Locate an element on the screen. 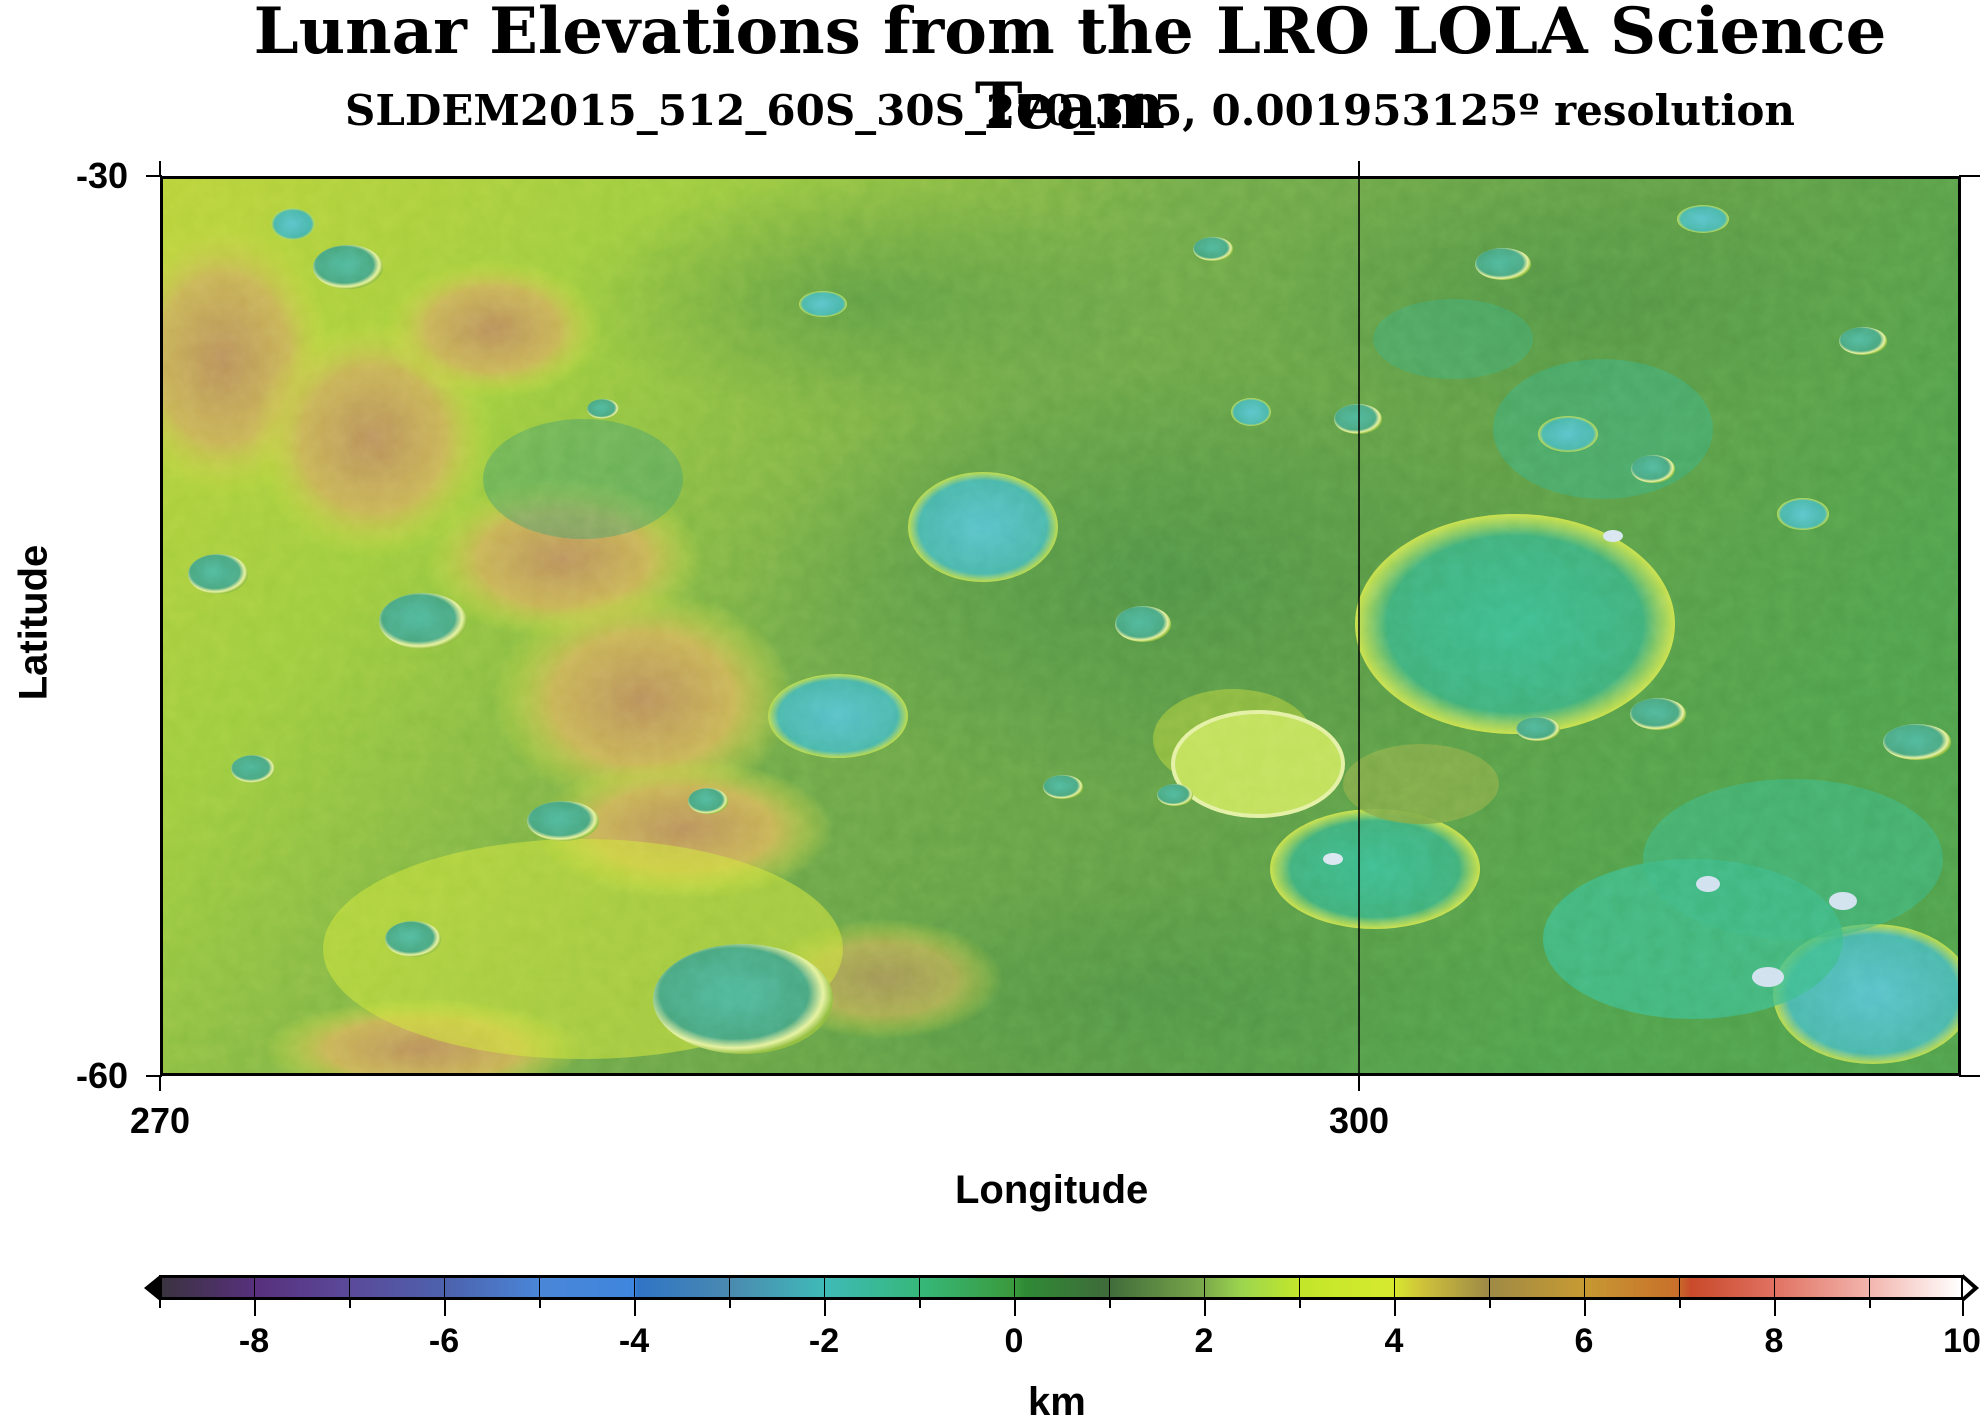 Image resolution: width=1980 pixels, height=1425 pixels. colorbar-low-extend-arrow is located at coordinates (152, 1288).